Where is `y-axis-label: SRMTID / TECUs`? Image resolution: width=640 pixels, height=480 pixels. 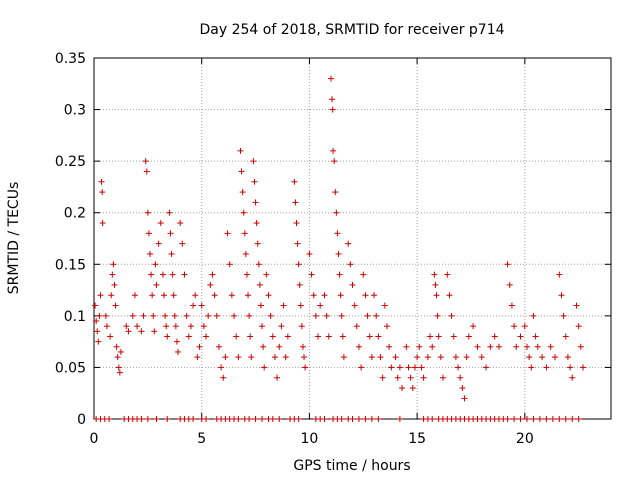 y-axis-label: SRMTID / TECUs is located at coordinates (14, 238).